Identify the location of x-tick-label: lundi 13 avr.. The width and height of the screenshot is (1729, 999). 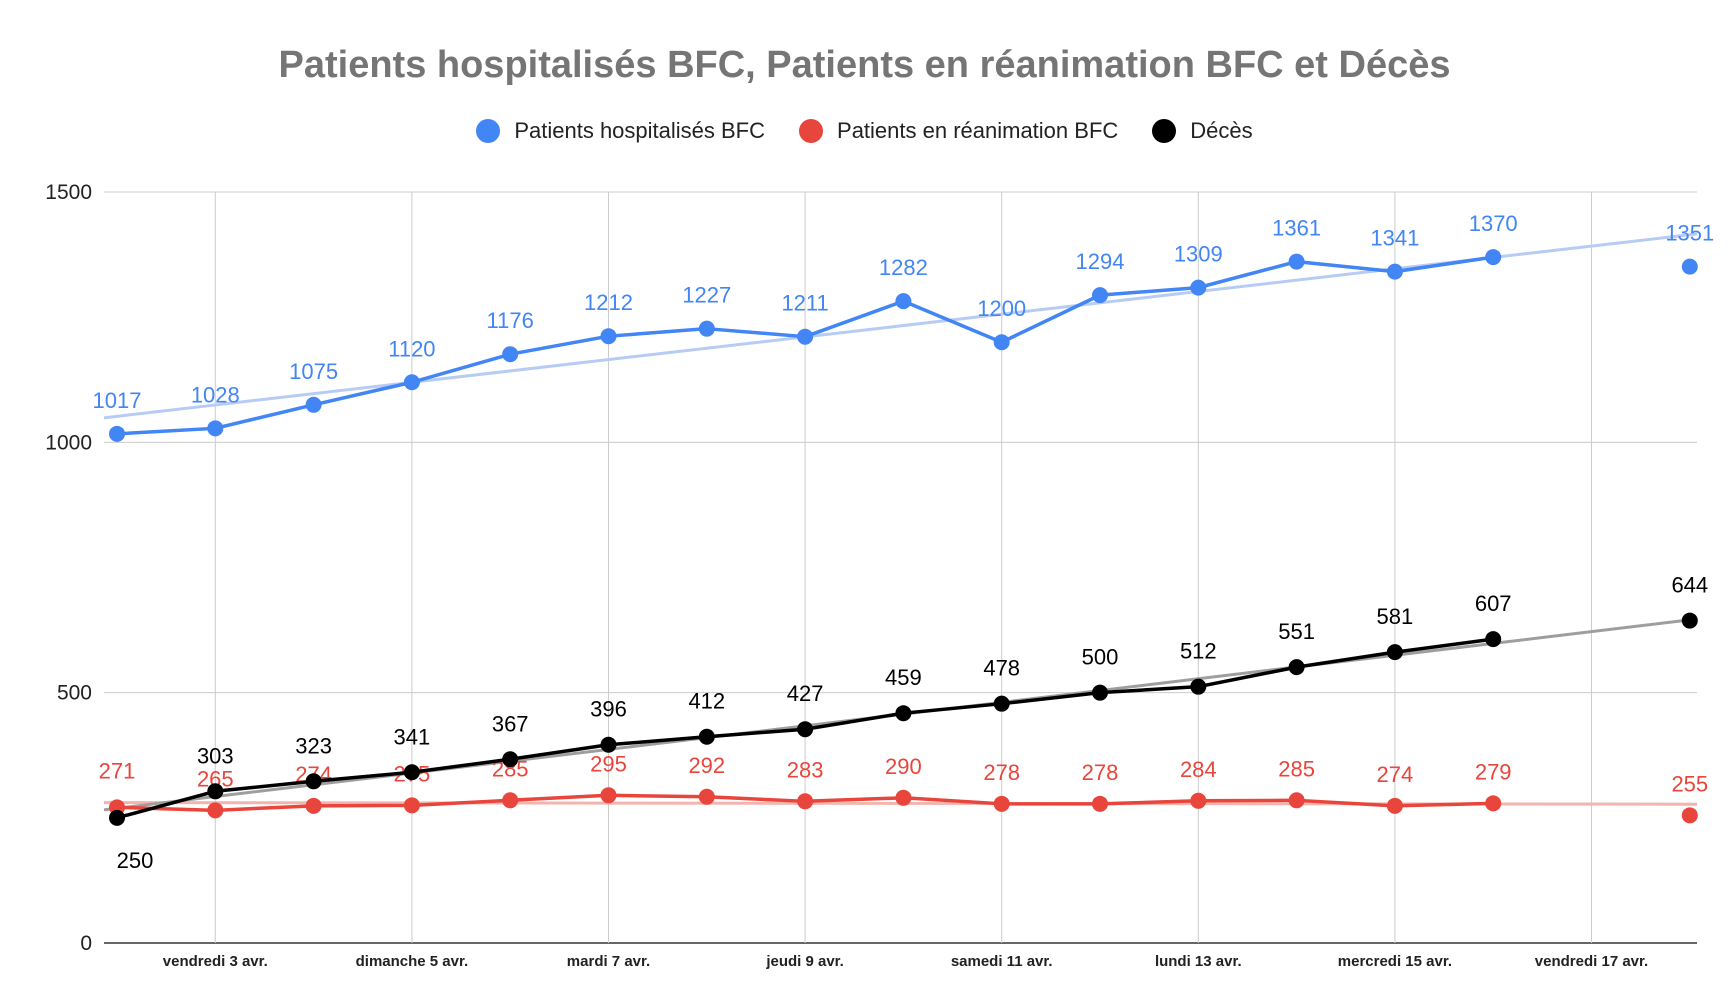
(1198, 961).